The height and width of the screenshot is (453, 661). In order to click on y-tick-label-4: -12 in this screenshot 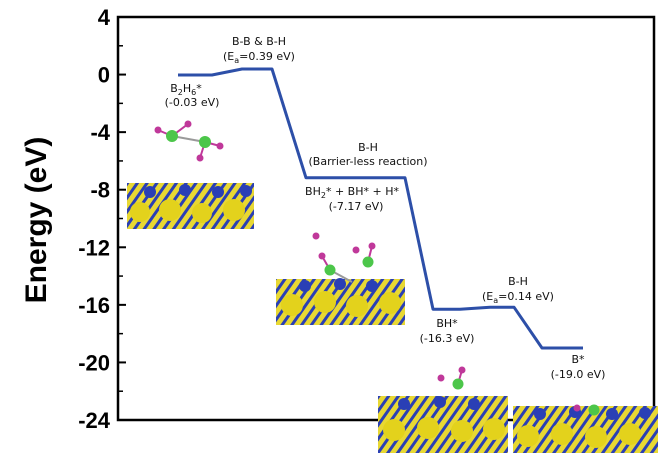, I will do `click(94, 247)`.